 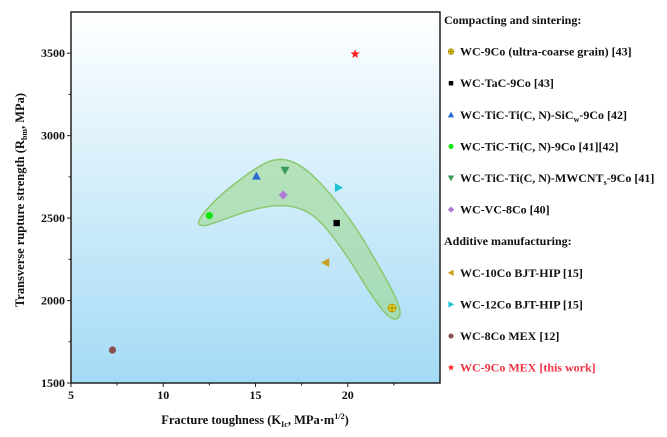 I want to click on legend-label-tail: -9Co [41], so click(x=631, y=178).